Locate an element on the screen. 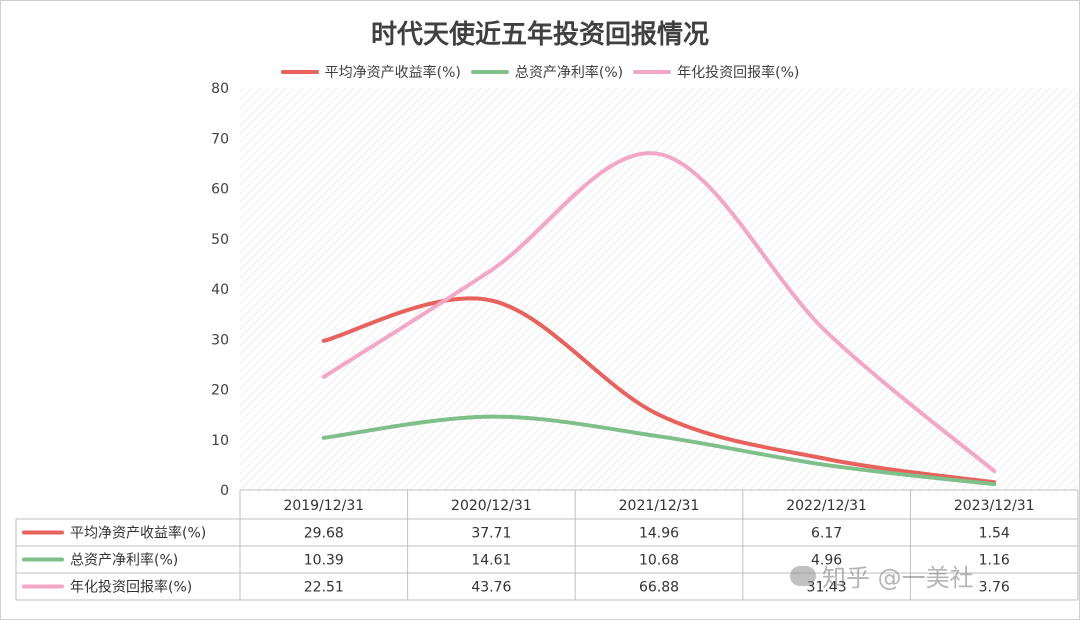 The image size is (1080, 620). y-tick-label: 40 is located at coordinates (220, 290).